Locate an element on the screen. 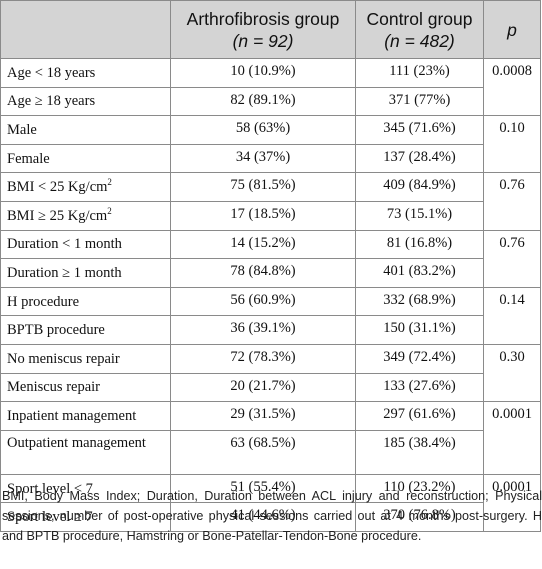 The width and height of the screenshot is (542, 569). table-row: Male 58 (63%) 345 (71.6%) 0.10 is located at coordinates (270, 144).